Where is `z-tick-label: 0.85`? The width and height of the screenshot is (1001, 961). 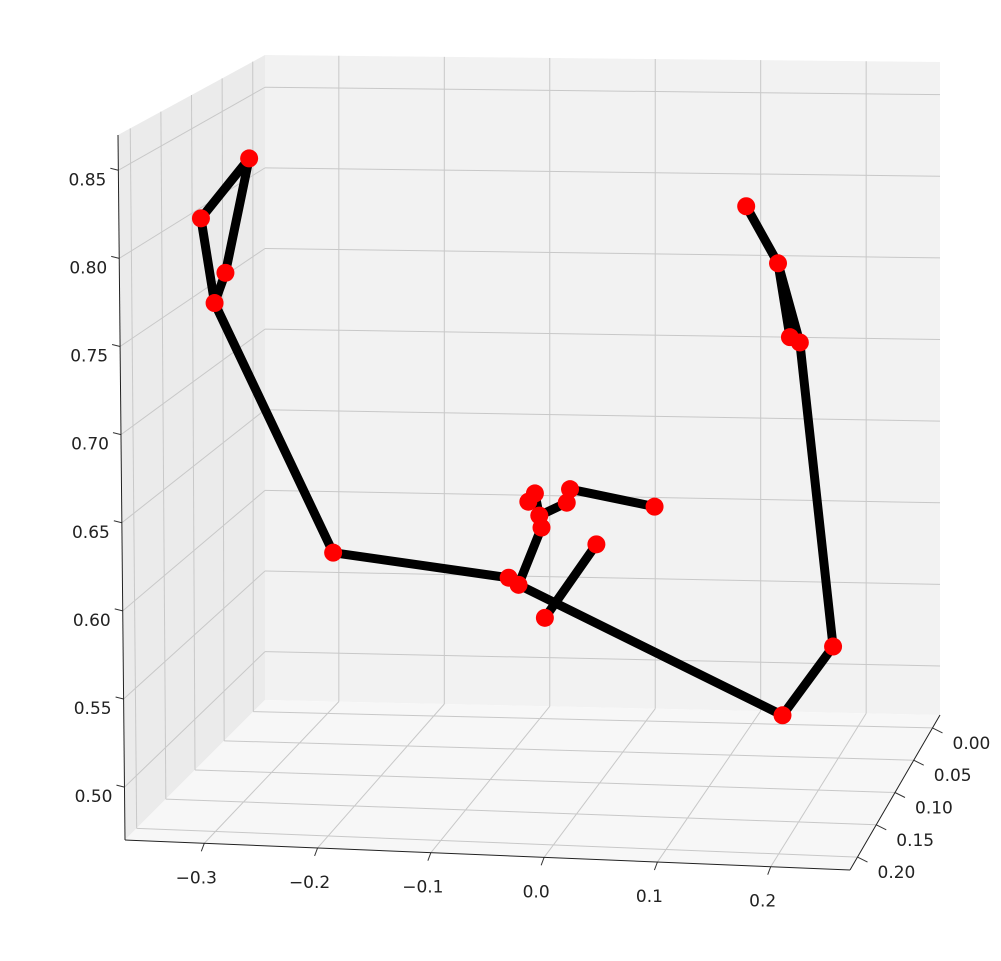
z-tick-label: 0.85 is located at coordinates (87, 180).